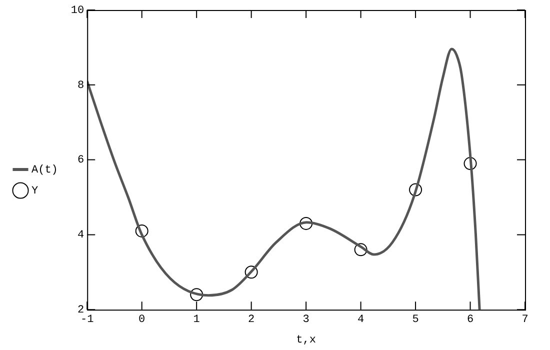 This screenshot has width=550, height=350. Describe the element at coordinates (306, 340) in the screenshot. I see `x-axis-title: t,x` at that location.